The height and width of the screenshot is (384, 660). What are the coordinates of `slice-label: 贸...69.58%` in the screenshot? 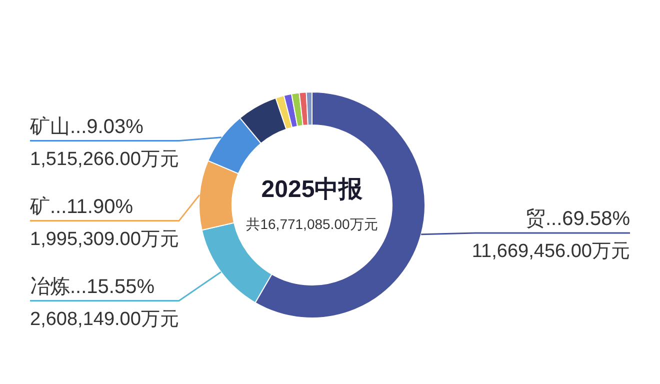 It's located at (577, 219).